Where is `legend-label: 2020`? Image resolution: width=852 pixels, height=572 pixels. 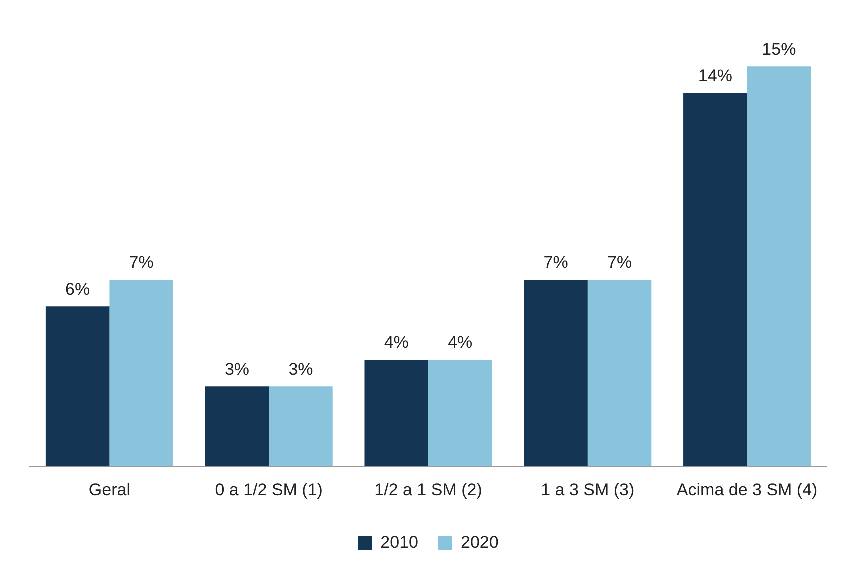
legend-label: 2020 is located at coordinates (480, 542).